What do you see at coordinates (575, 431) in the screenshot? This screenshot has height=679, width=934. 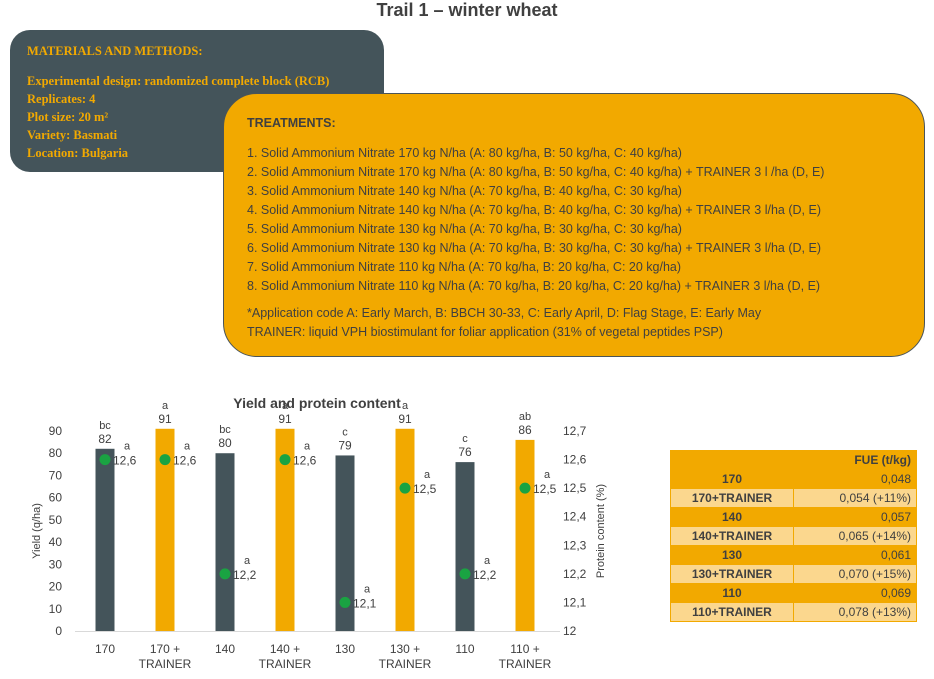 I see `y2-tick-label: 12,7` at bounding box center [575, 431].